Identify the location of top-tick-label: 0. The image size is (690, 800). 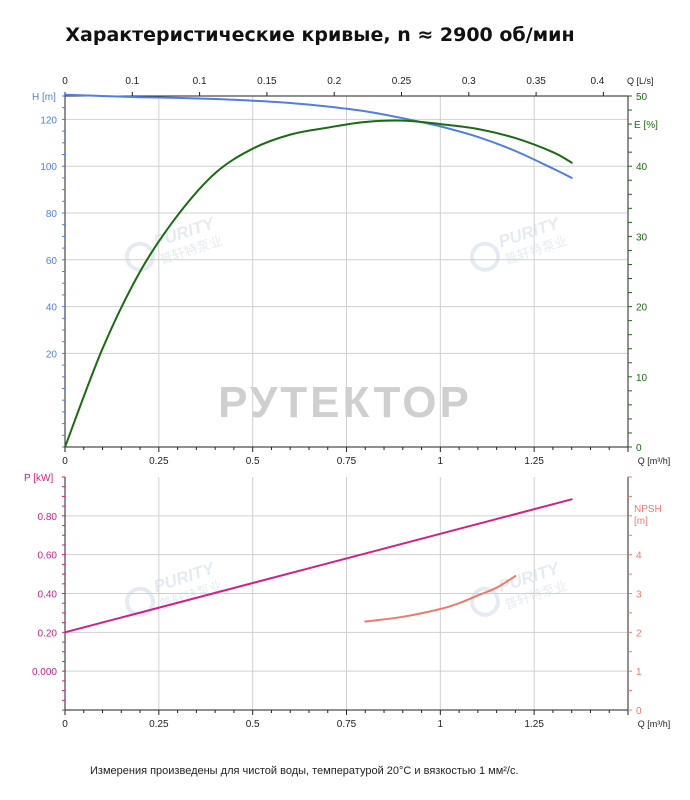
(65, 81).